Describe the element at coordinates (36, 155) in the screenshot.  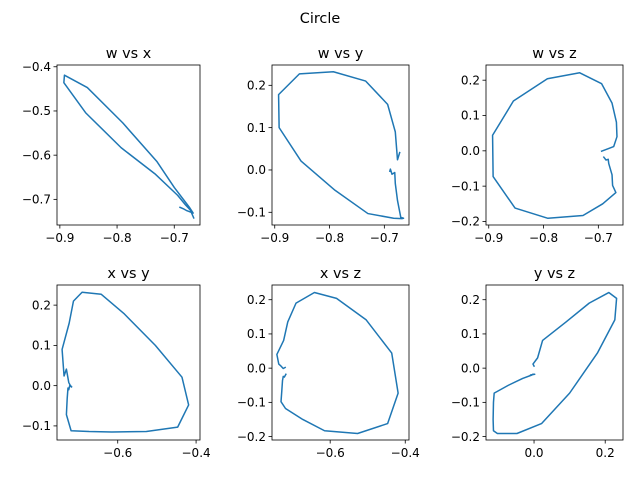
I see `y-tick-label: −0.6` at that location.